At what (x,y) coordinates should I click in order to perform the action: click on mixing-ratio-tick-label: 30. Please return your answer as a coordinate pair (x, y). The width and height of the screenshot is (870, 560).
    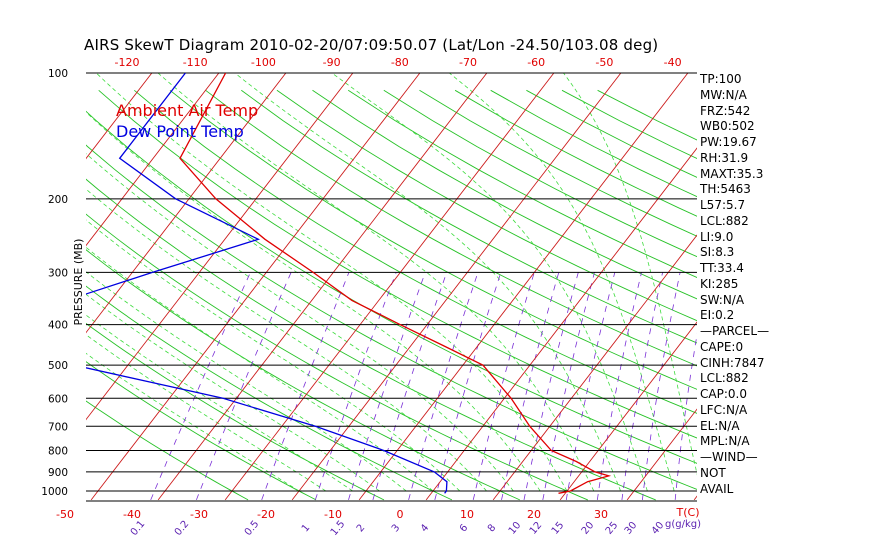
    Looking at the image, I should click on (631, 528).